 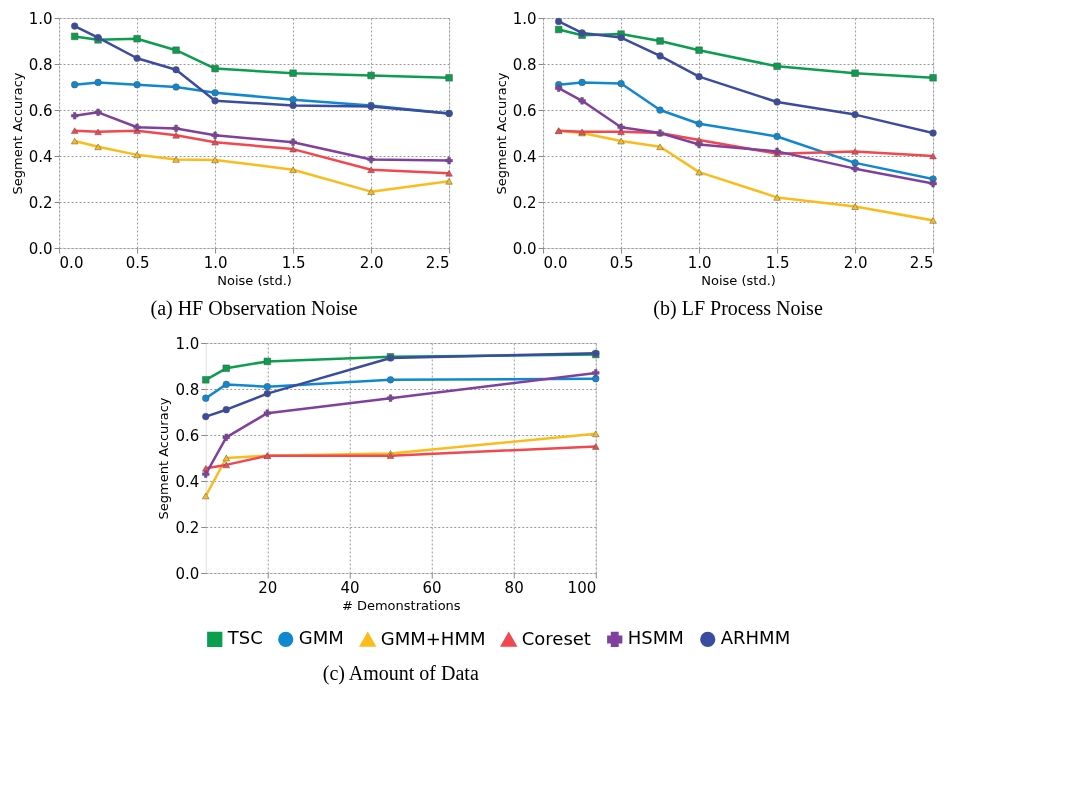 What do you see at coordinates (738, 308) in the screenshot?
I see `text: (b) LF Process Noise` at bounding box center [738, 308].